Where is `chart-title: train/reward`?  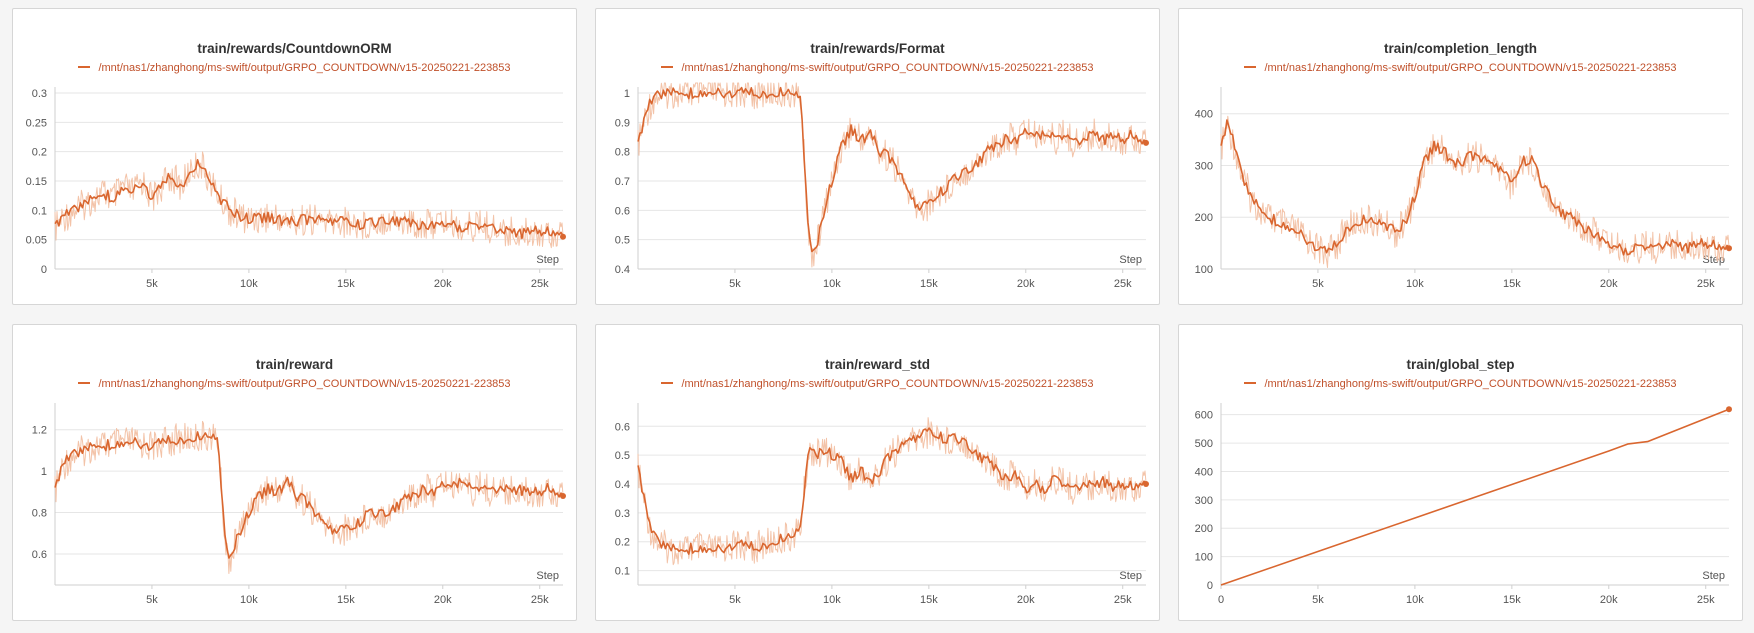 chart-title: train/reward is located at coordinates (294, 364).